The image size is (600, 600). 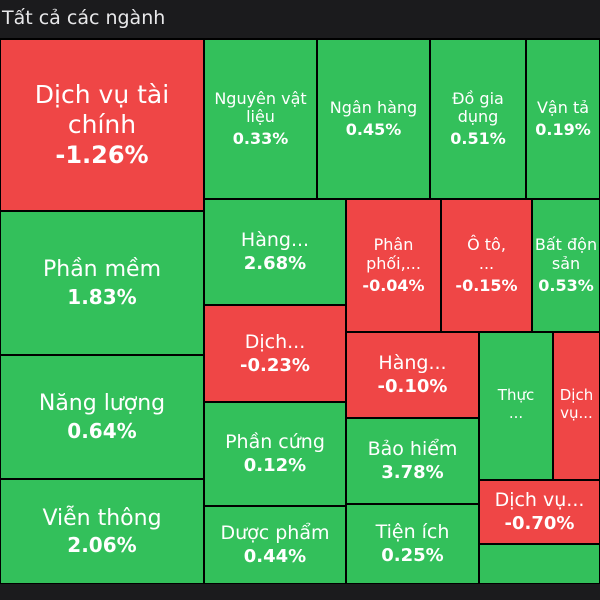 What do you see at coordinates (102, 404) in the screenshot?
I see `tile-name: Năng lượng` at bounding box center [102, 404].